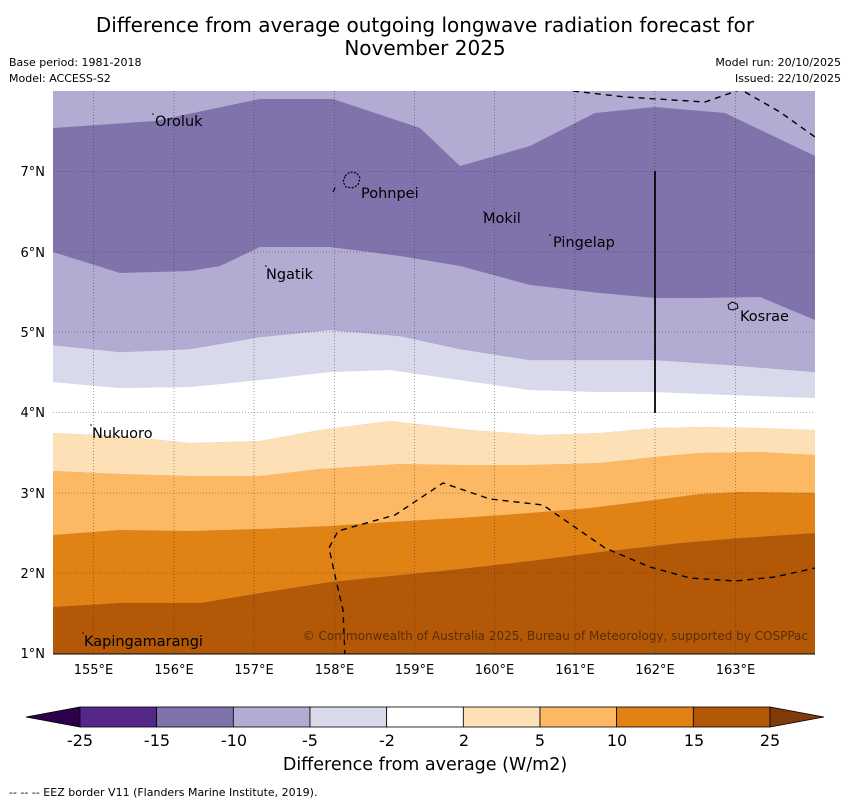 This screenshot has width=850, height=804. I want to click on lat-tick: 4°N, so click(33, 413).